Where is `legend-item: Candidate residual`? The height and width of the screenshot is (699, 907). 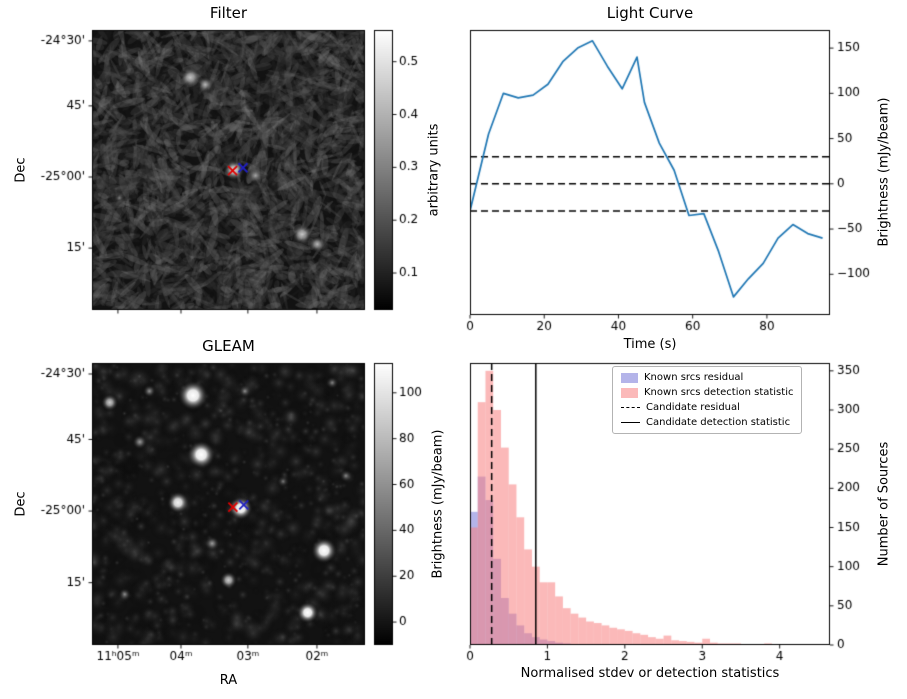 legend-item: Candidate residual is located at coordinates (707, 407).